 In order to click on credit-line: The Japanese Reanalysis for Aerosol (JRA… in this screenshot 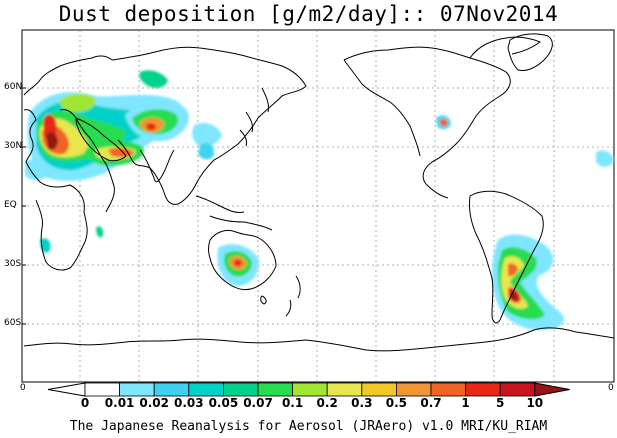, I will do `click(308, 426)`.